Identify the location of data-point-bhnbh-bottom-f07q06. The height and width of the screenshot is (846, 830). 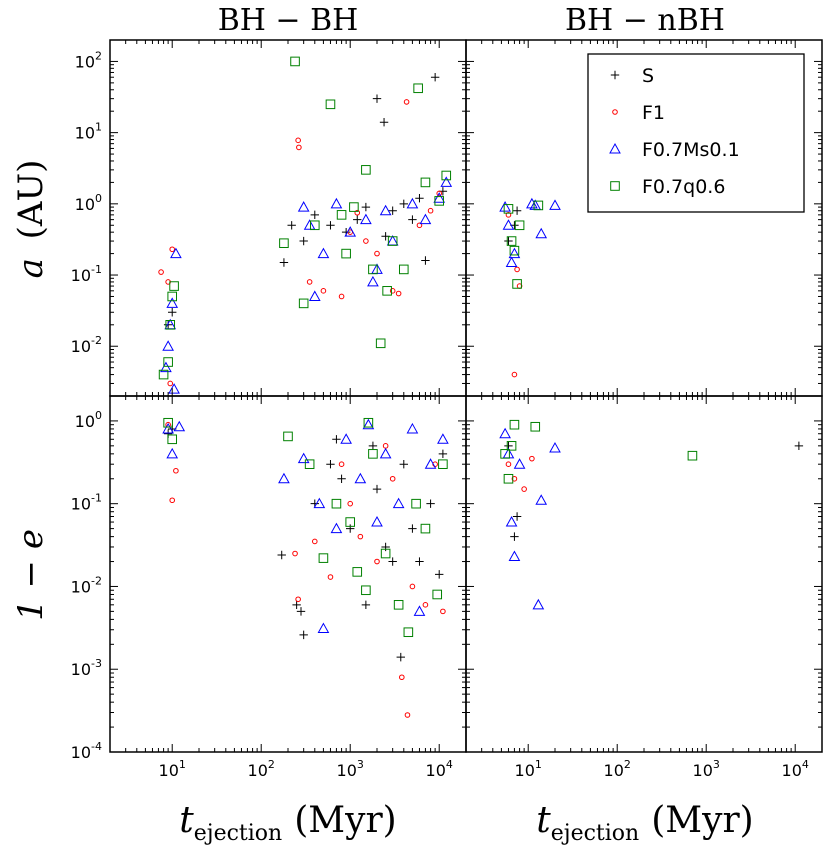
(508, 478).